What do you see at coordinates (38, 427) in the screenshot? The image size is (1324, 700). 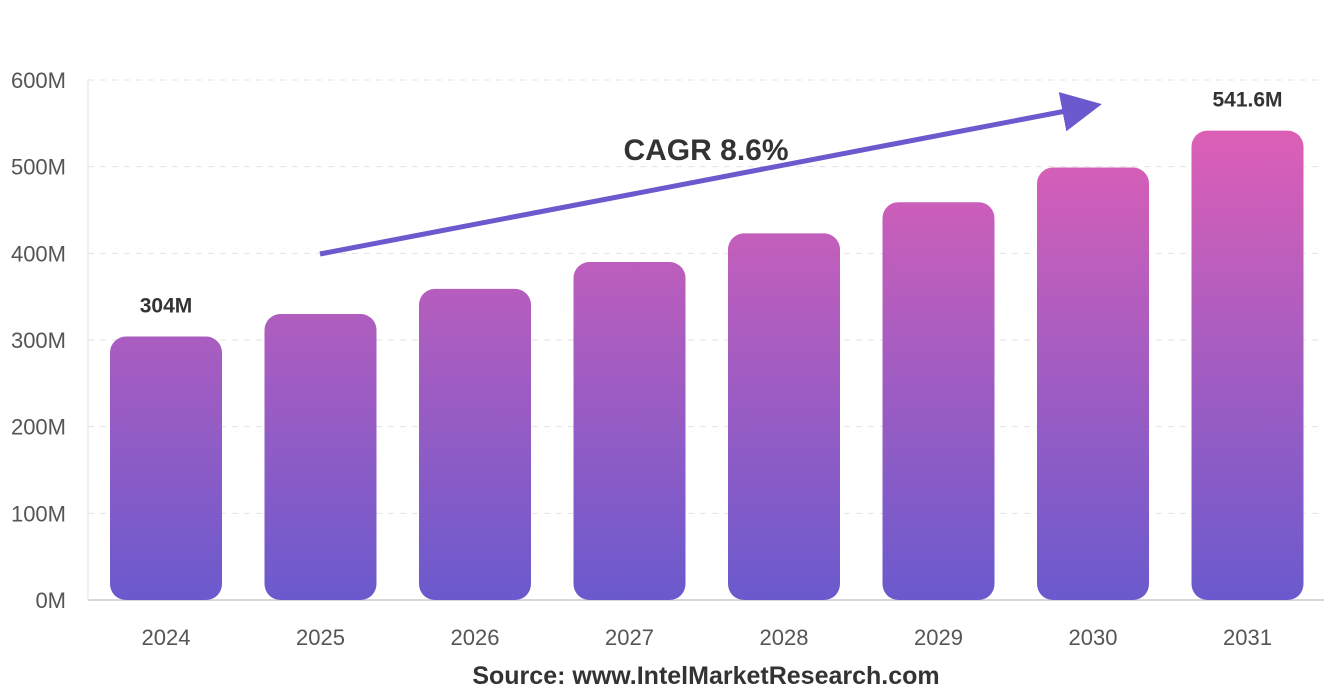 I see `y-tick-label: 200M` at bounding box center [38, 427].